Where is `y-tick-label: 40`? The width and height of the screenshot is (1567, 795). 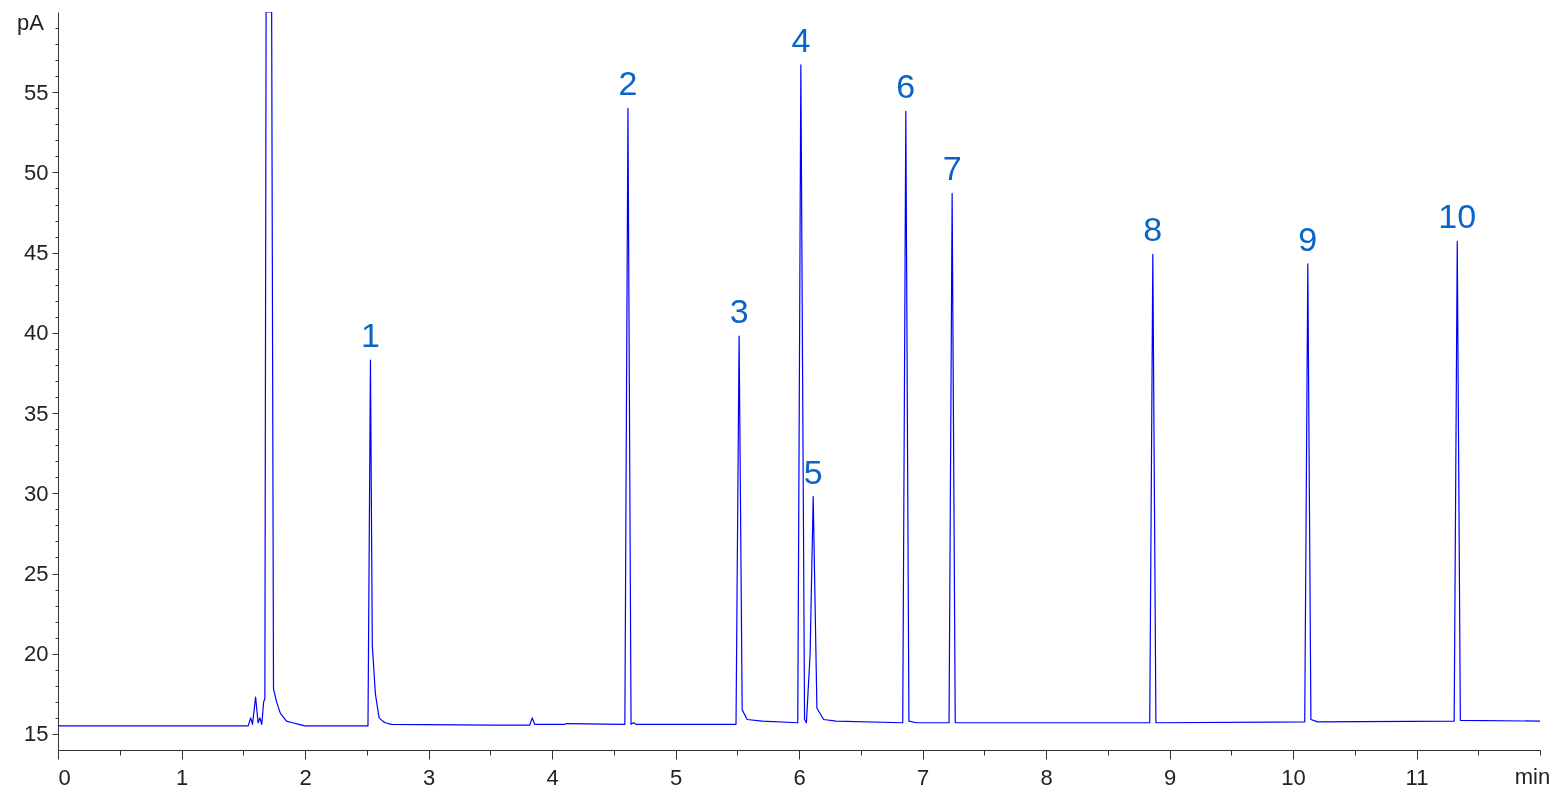 y-tick-label: 40 is located at coordinates (36, 333).